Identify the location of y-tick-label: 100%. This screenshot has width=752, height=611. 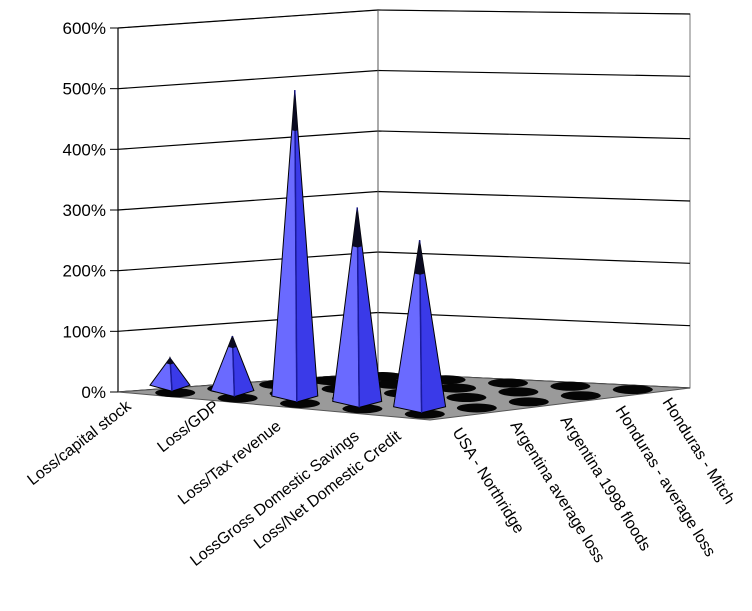
(84, 331).